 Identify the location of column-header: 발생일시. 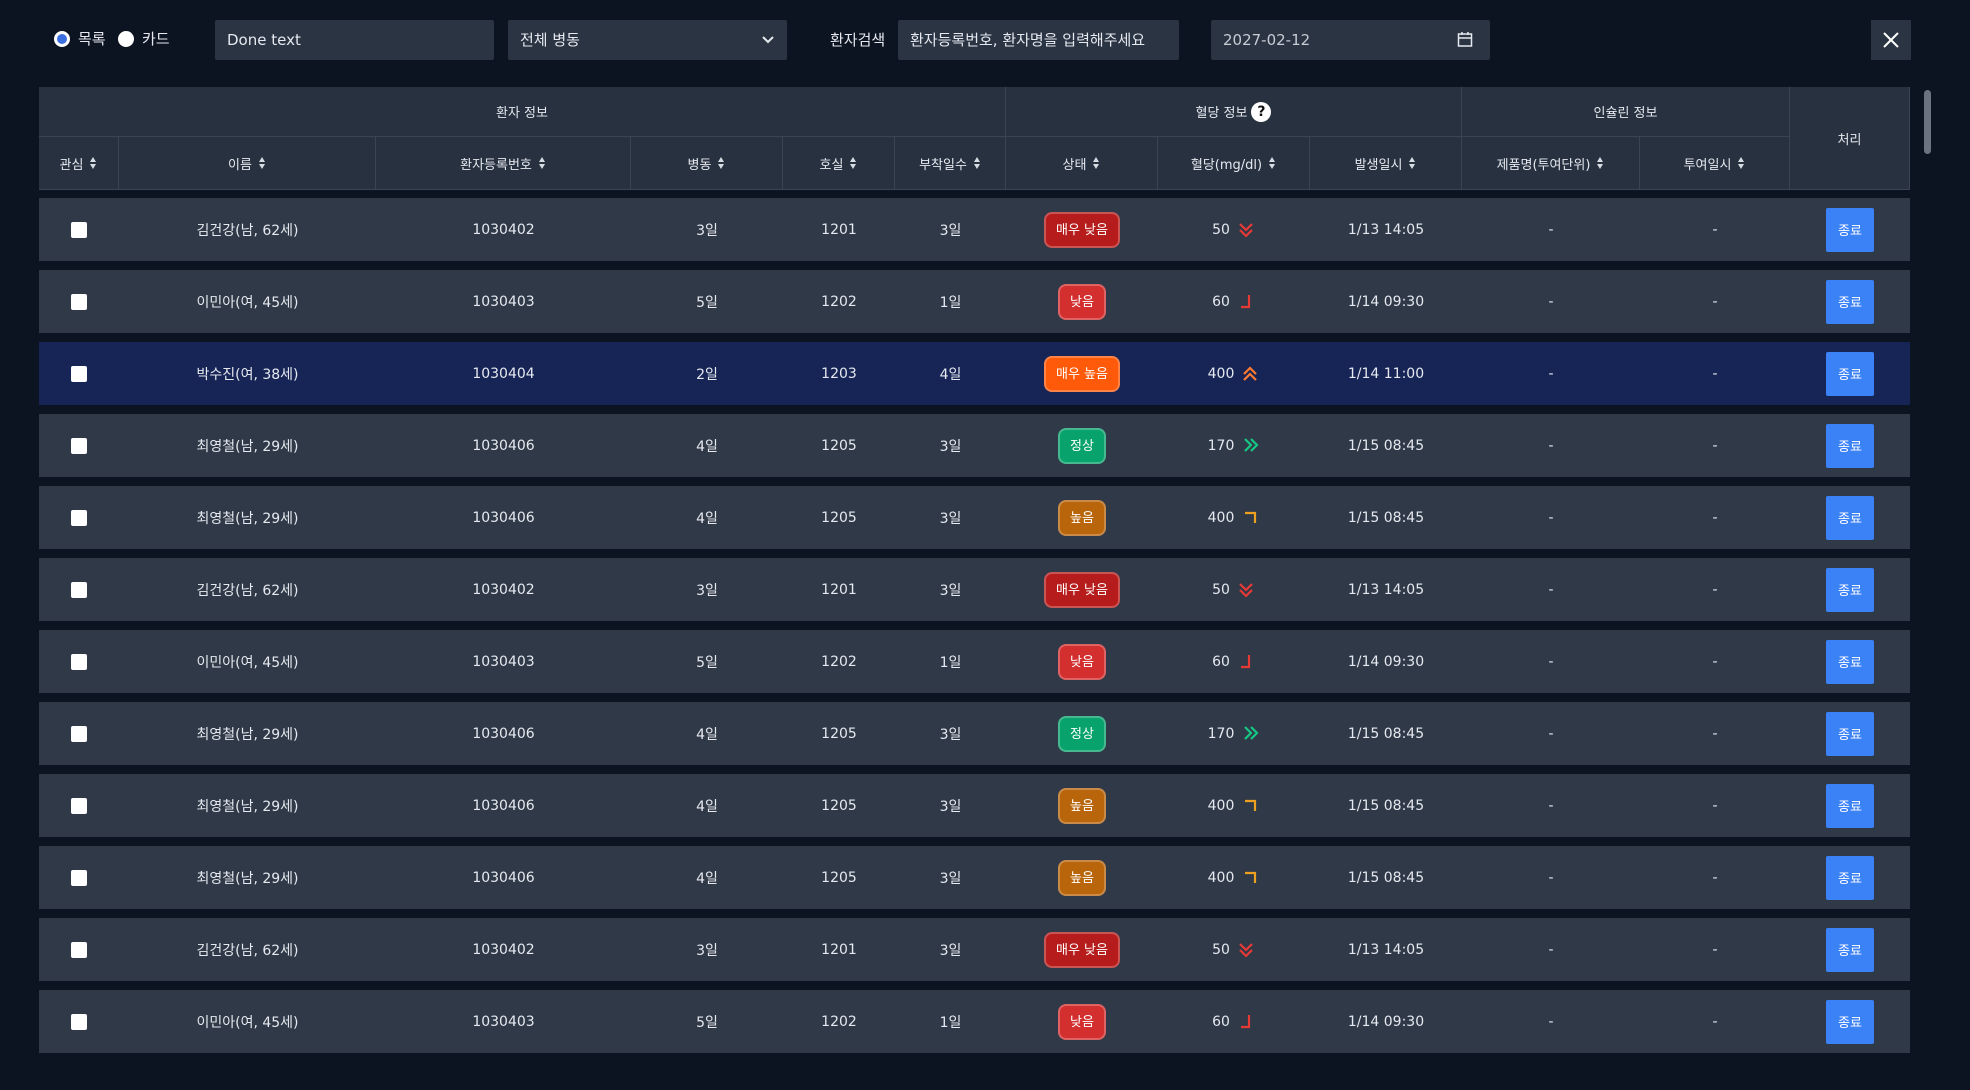
(1386, 163).